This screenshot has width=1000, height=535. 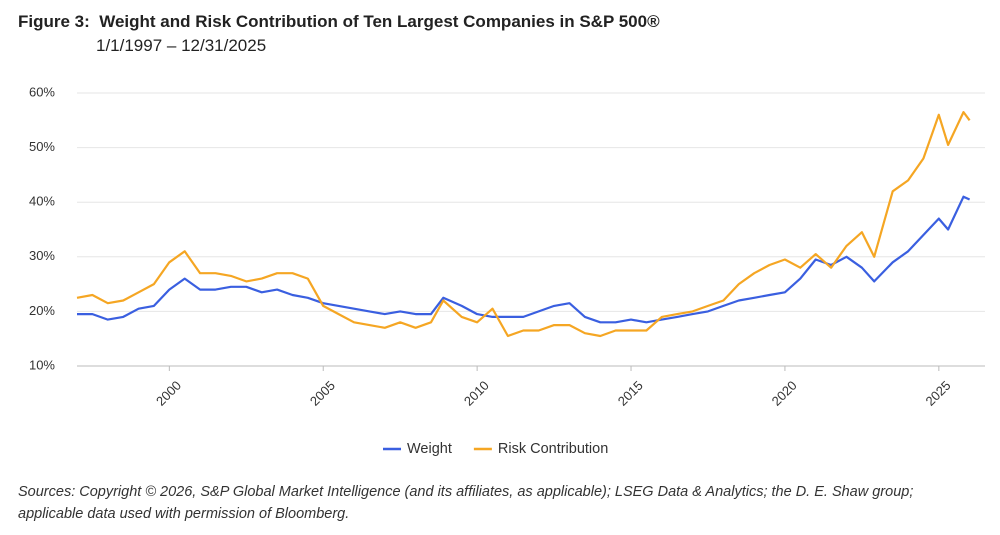 I want to click on y-tick-label: 60%, so click(x=42, y=91).